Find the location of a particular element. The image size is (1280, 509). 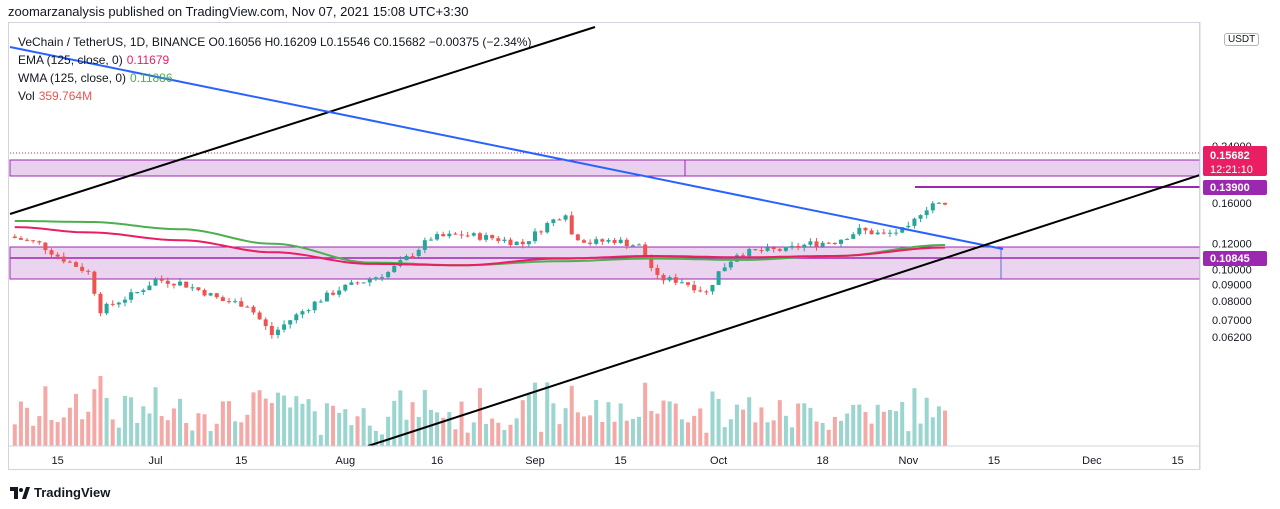

level-tag-0.10845: 0.10845 is located at coordinates (1235, 258).